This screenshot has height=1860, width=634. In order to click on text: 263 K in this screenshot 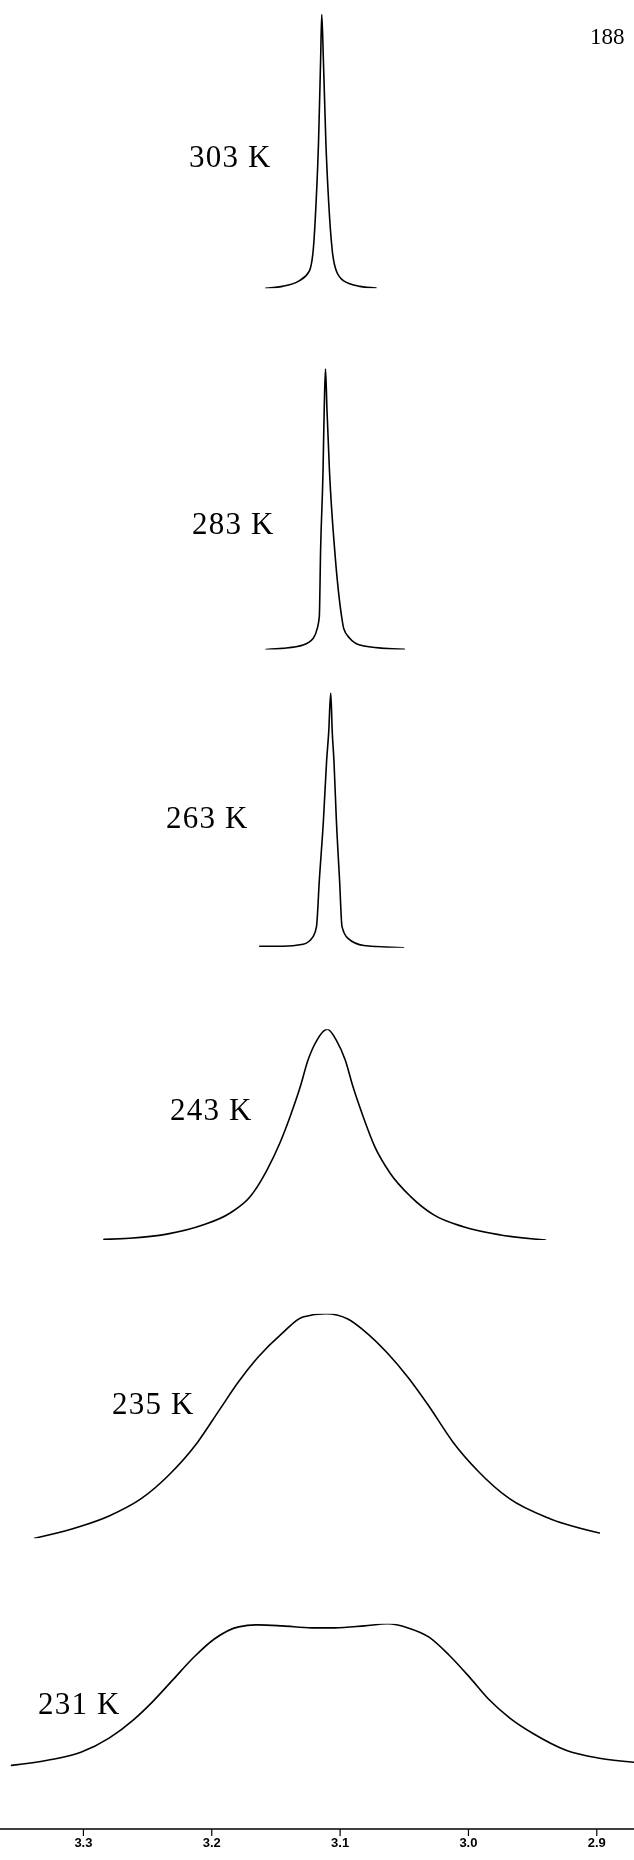, I will do `click(207, 817)`.